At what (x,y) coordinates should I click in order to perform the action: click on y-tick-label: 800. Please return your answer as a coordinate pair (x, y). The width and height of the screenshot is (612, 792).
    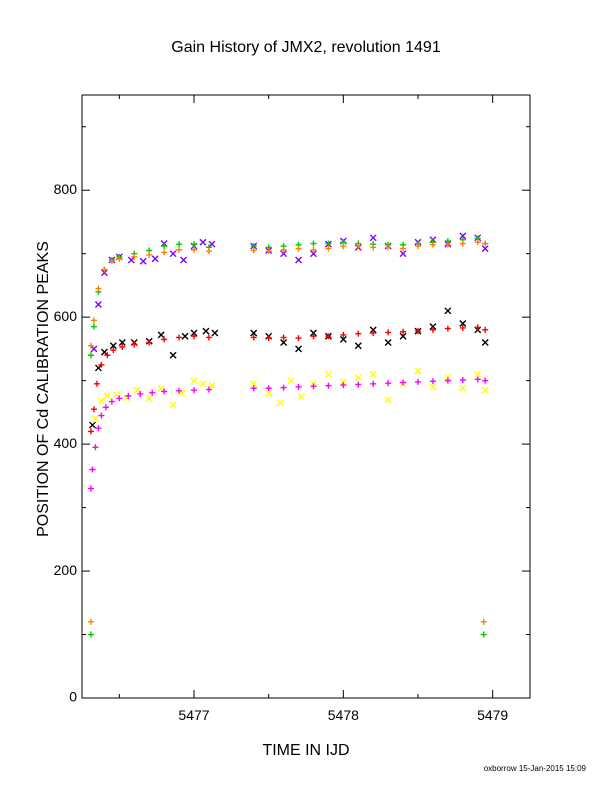
    Looking at the image, I should click on (66, 189).